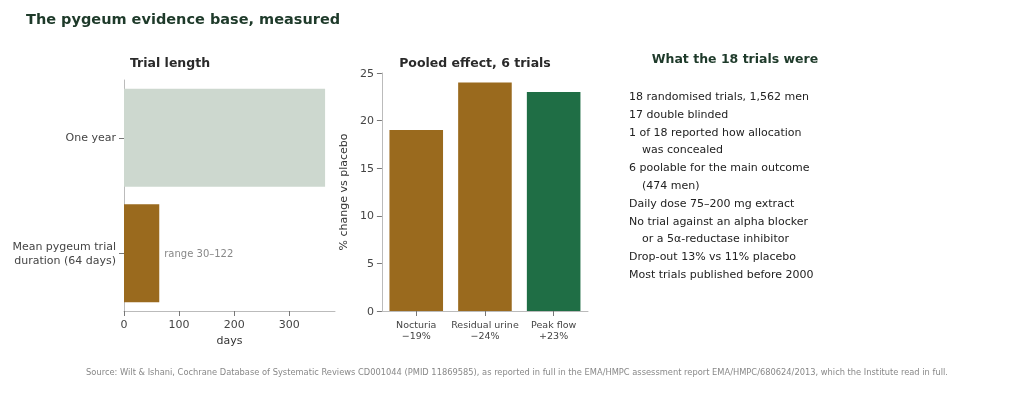 This screenshot has height=393, width=1024. Describe the element at coordinates (366, 168) in the screenshot. I see `y-tick-label: 15` at that location.